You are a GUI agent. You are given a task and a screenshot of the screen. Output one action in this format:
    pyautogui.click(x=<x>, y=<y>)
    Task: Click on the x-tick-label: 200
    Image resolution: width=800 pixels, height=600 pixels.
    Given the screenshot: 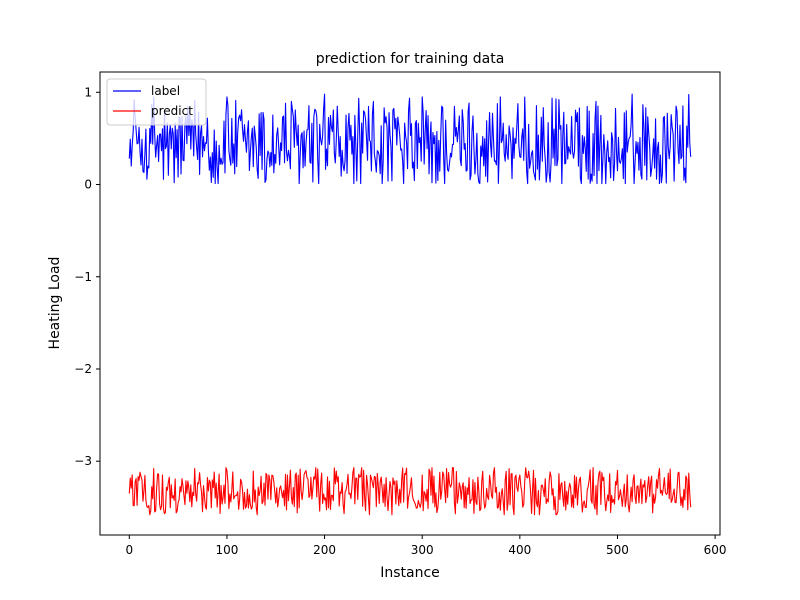 What is the action you would take?
    pyautogui.click(x=324, y=550)
    